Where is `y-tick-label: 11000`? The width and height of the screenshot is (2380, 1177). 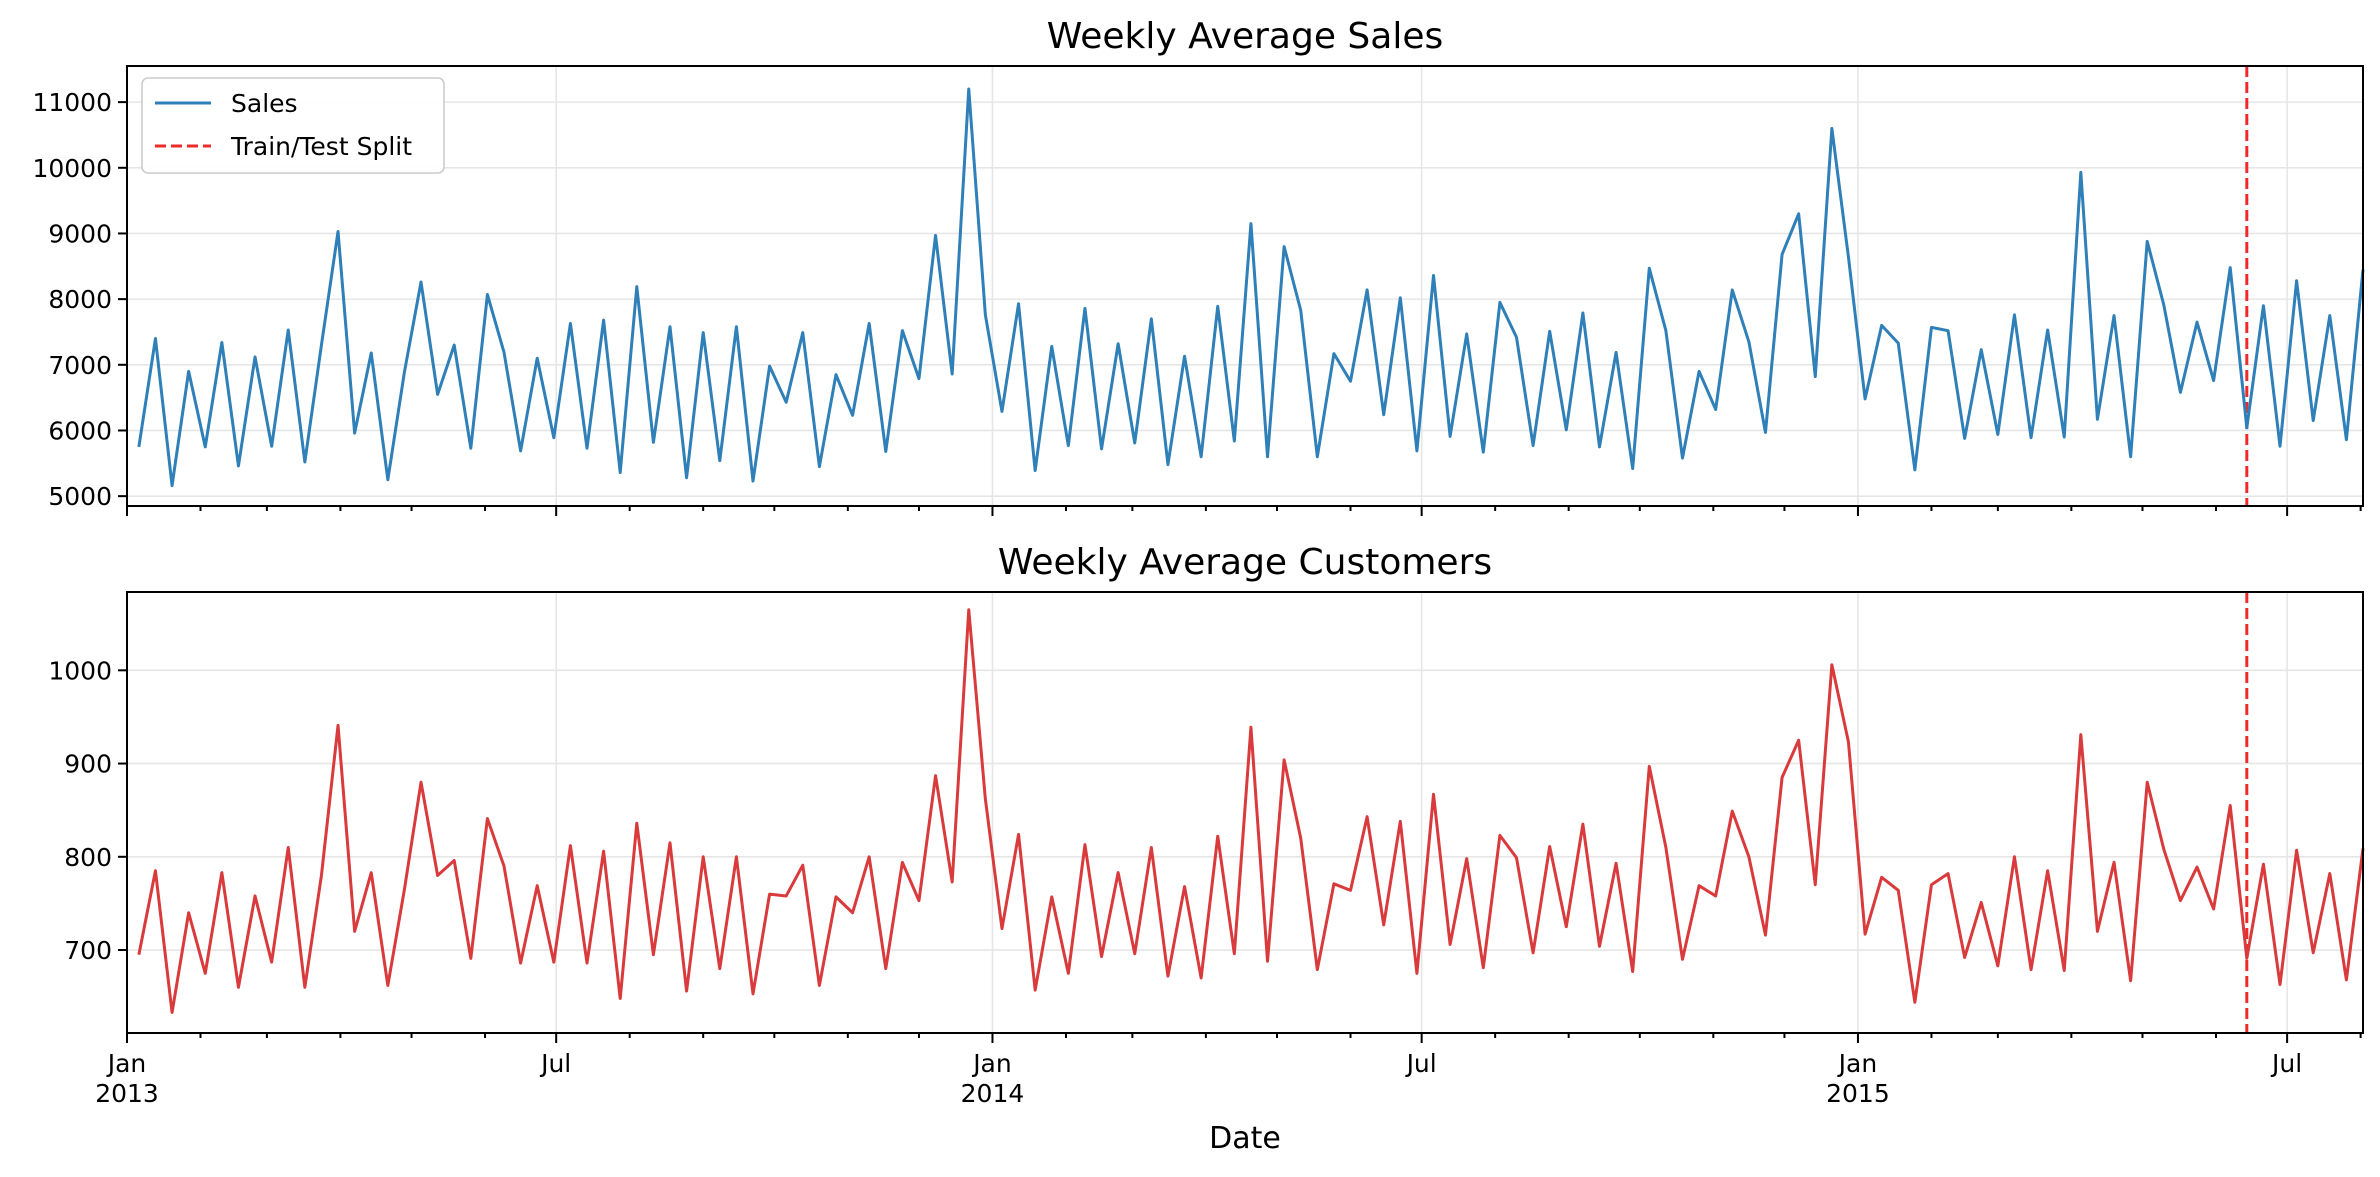 y-tick-label: 11000 is located at coordinates (72, 102).